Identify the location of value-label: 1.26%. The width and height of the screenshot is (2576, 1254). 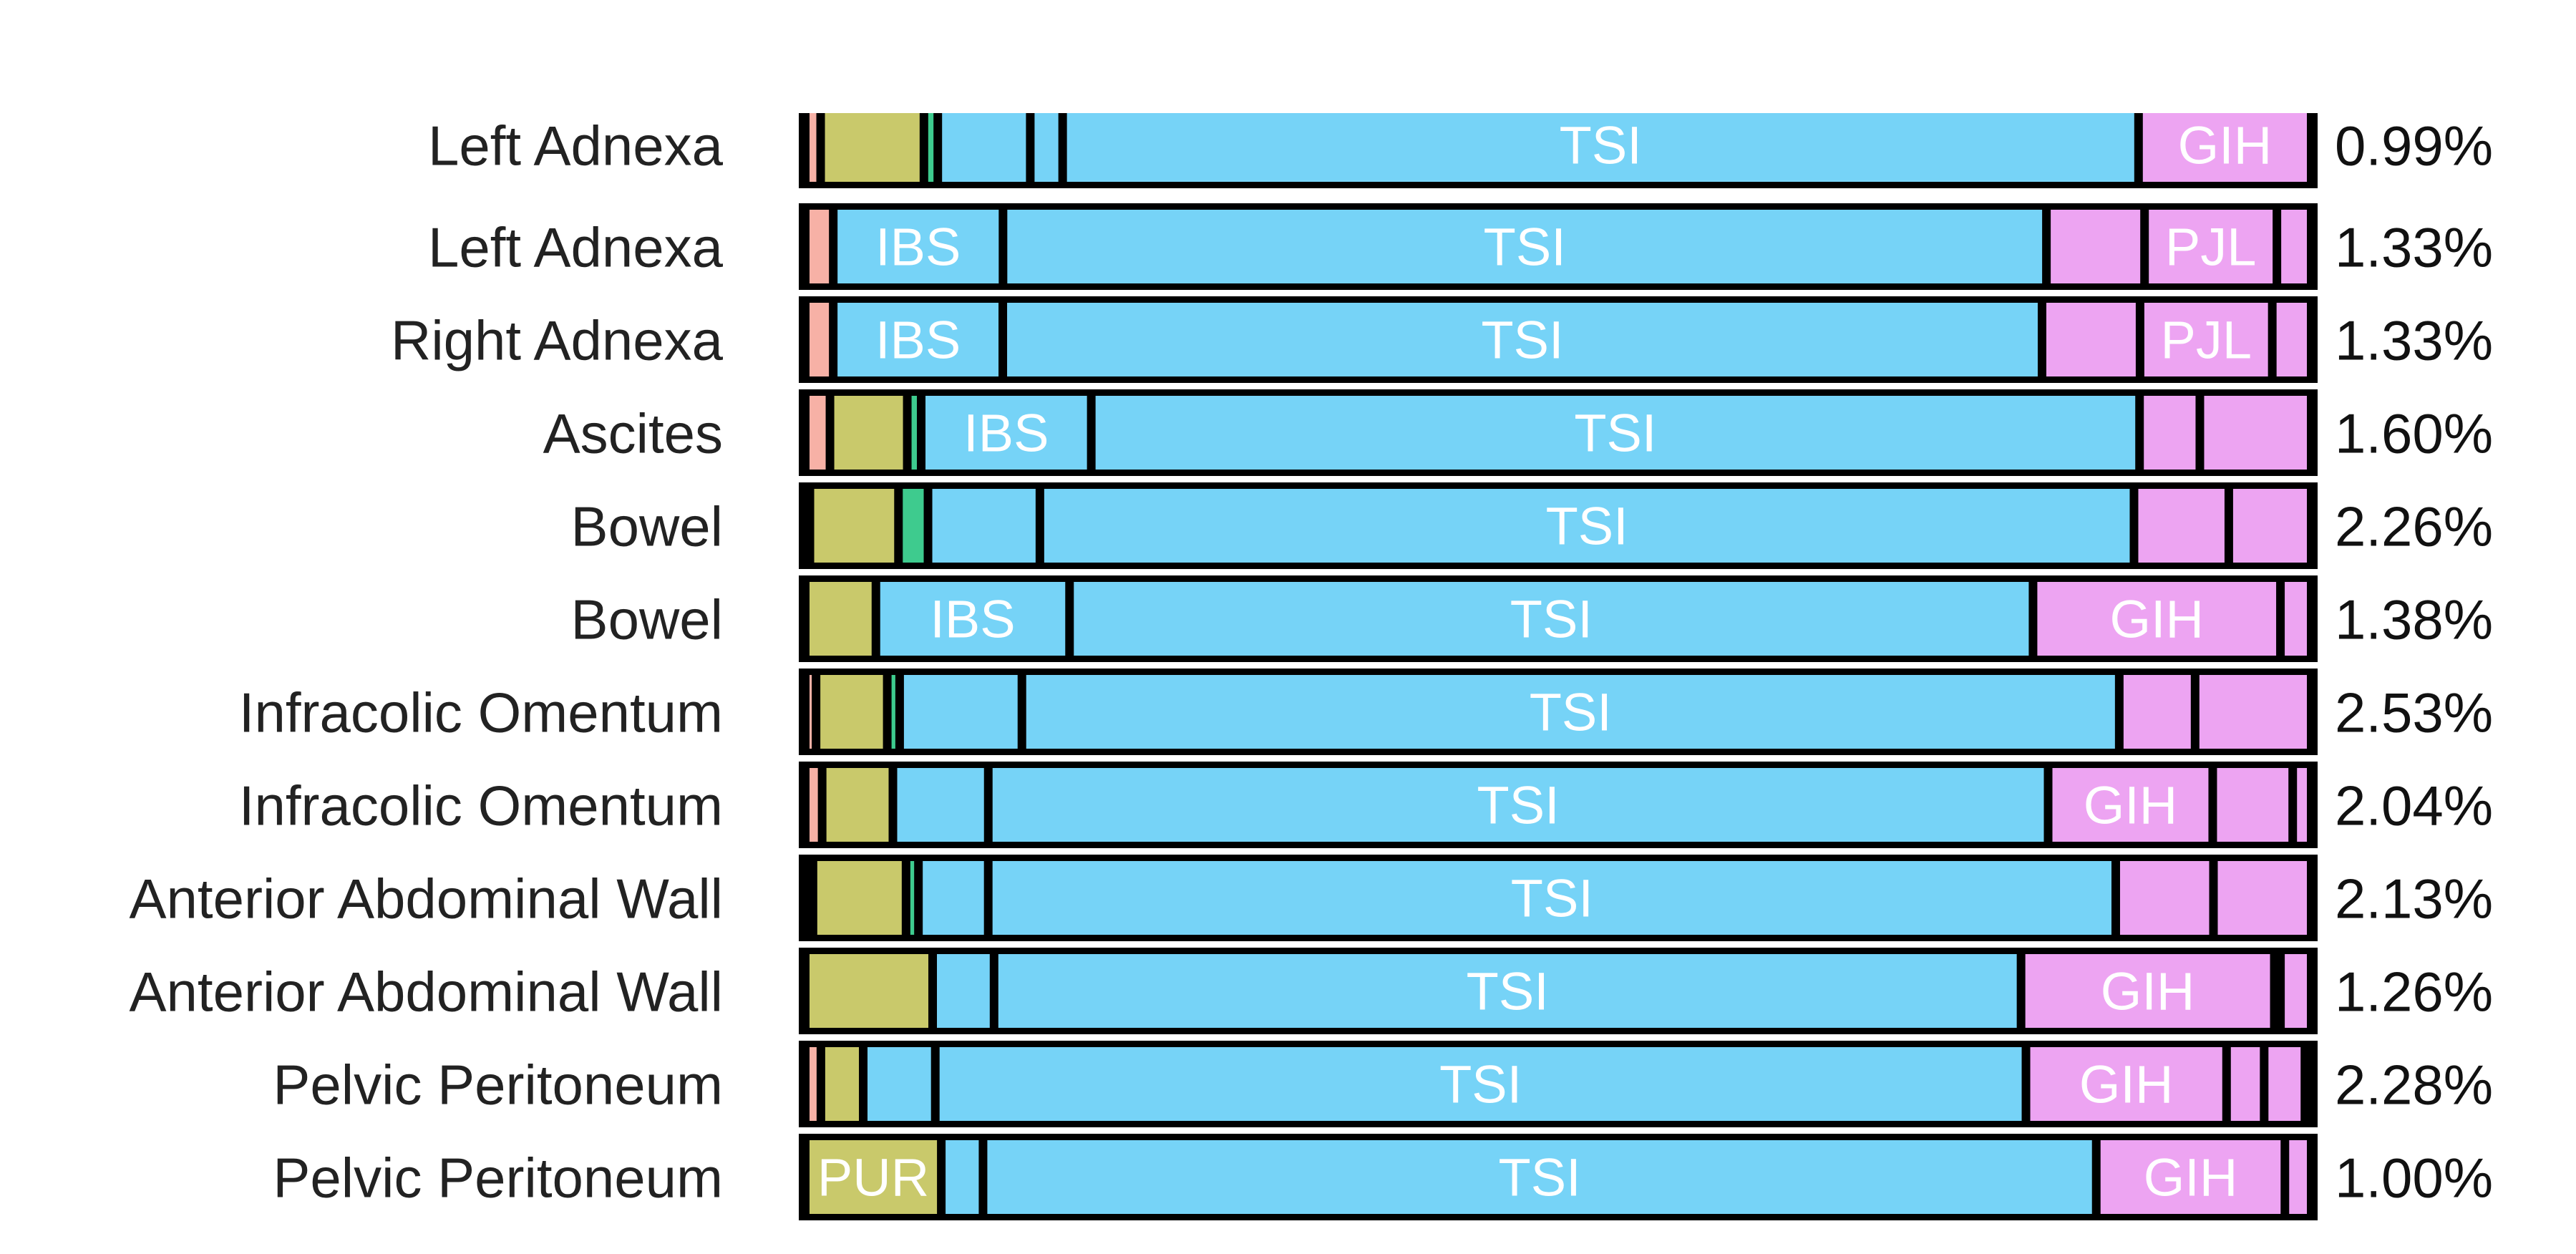
(2414, 992).